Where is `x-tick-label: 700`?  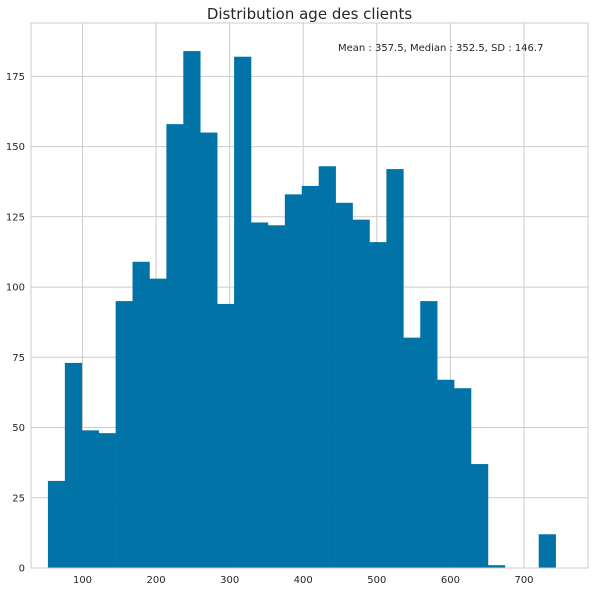
x-tick-label: 700 is located at coordinates (523, 580).